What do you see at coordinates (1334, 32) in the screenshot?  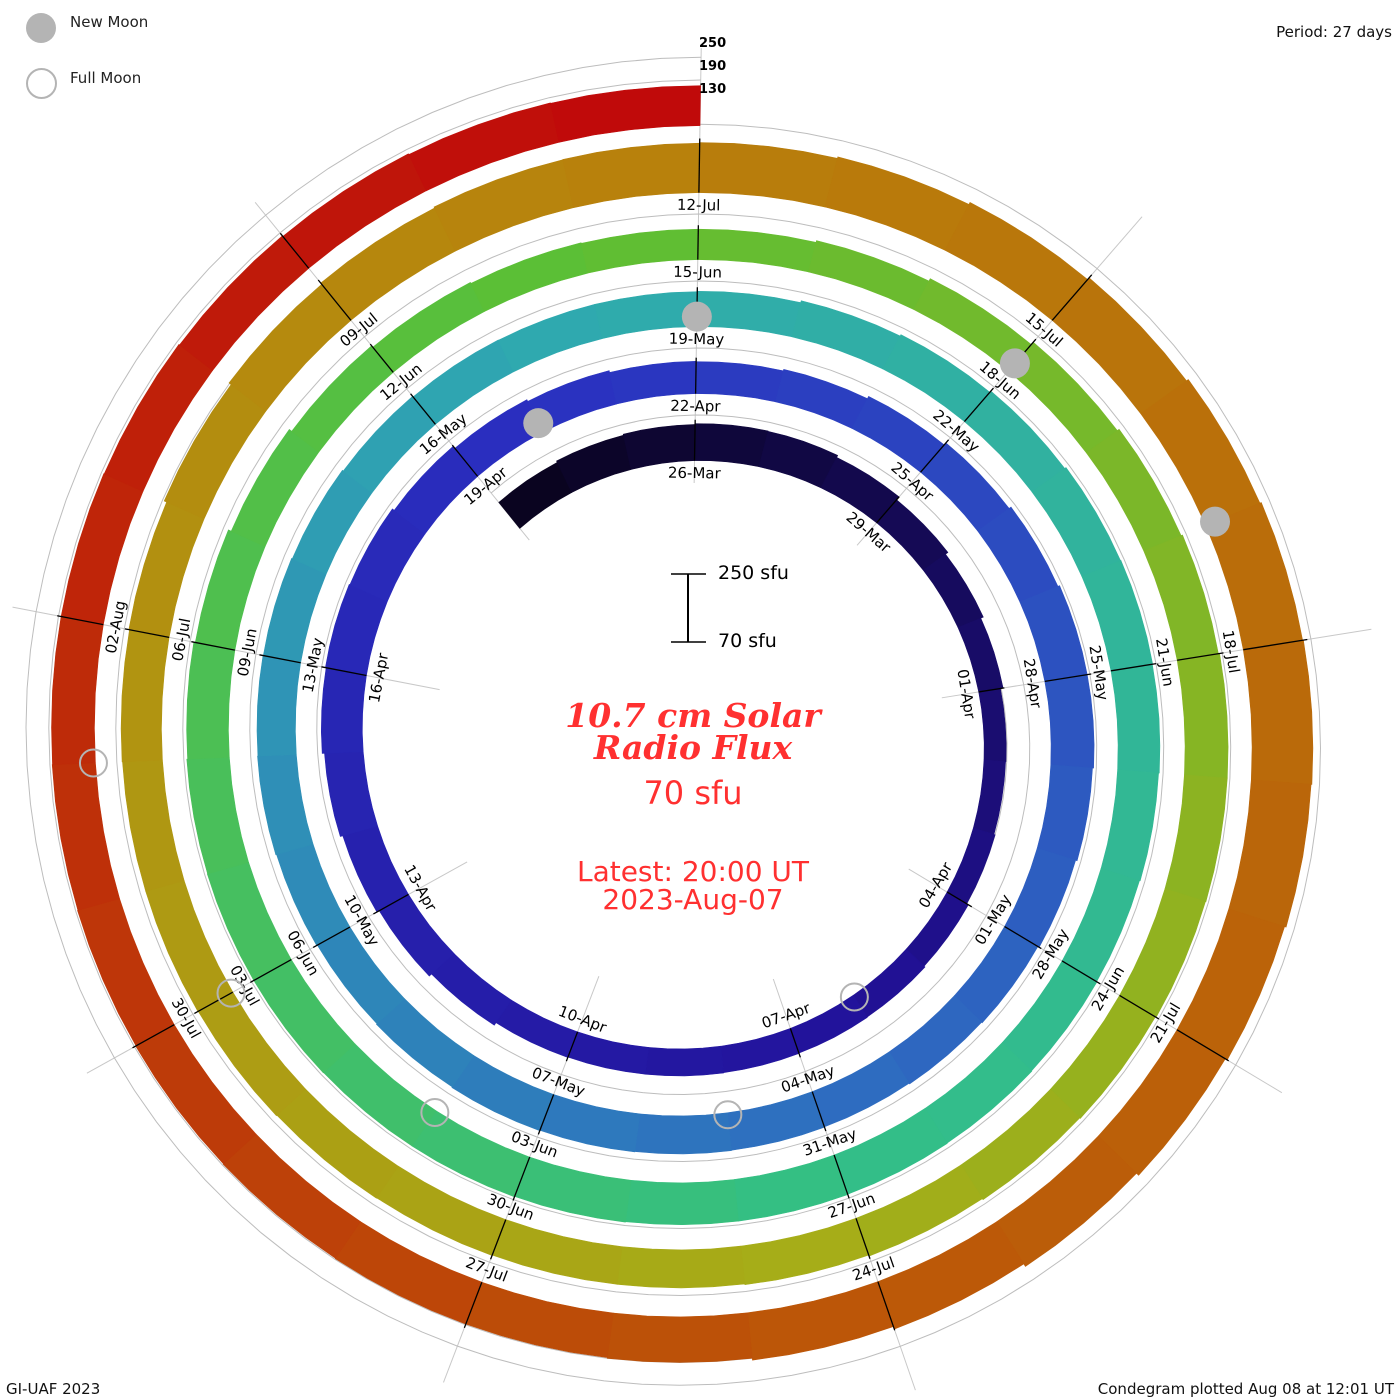 I see `period-label: Period: 27 days` at bounding box center [1334, 32].